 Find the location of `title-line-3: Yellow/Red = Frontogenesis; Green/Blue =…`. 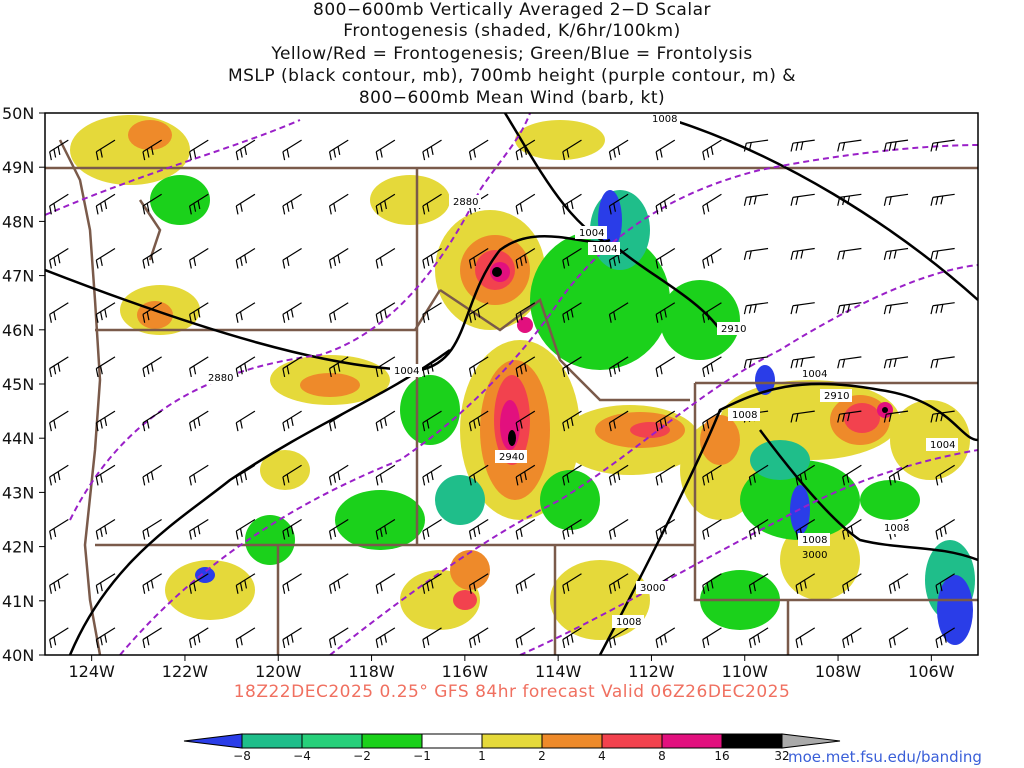

title-line-3: Yellow/Red = Frontogenesis; Green/Blue =… is located at coordinates (512, 54).